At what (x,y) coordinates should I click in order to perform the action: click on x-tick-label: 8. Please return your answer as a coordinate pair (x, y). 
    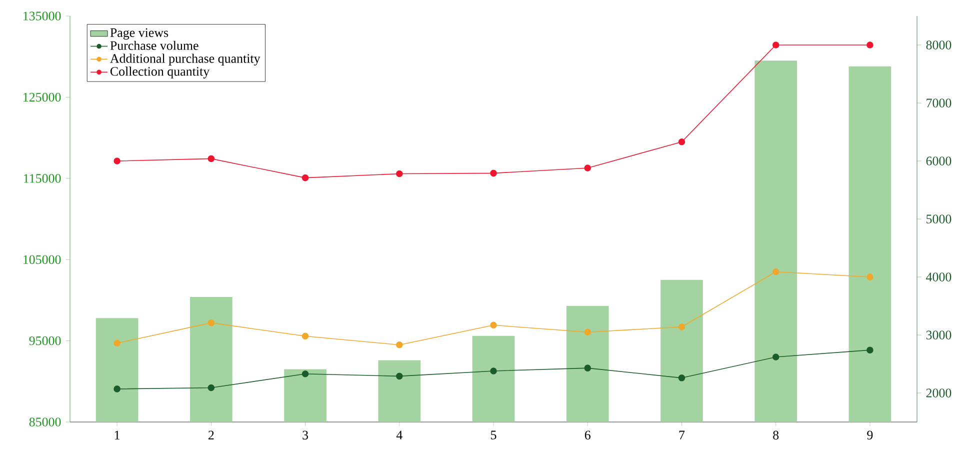
    Looking at the image, I should click on (776, 435).